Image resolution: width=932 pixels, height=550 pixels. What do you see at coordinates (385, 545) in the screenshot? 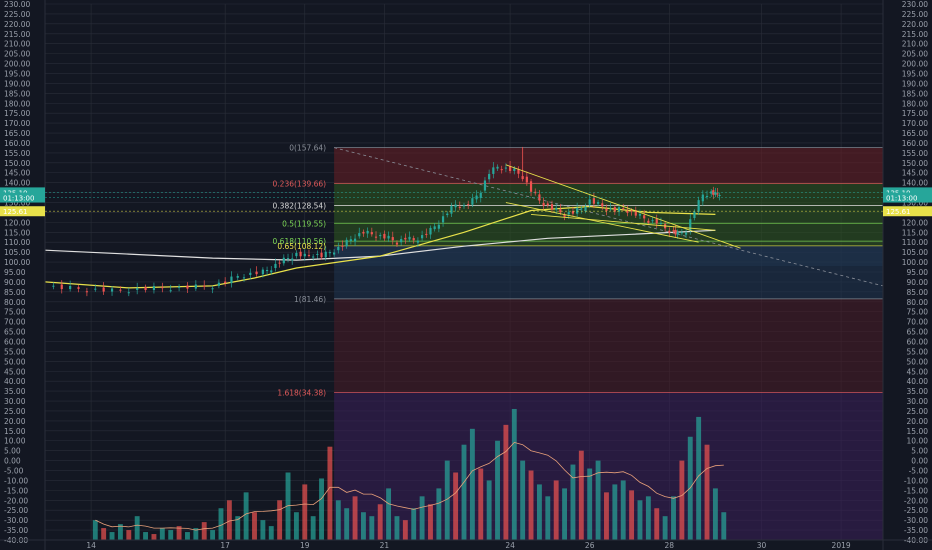
I see `x-tick-label: 21` at bounding box center [385, 545].